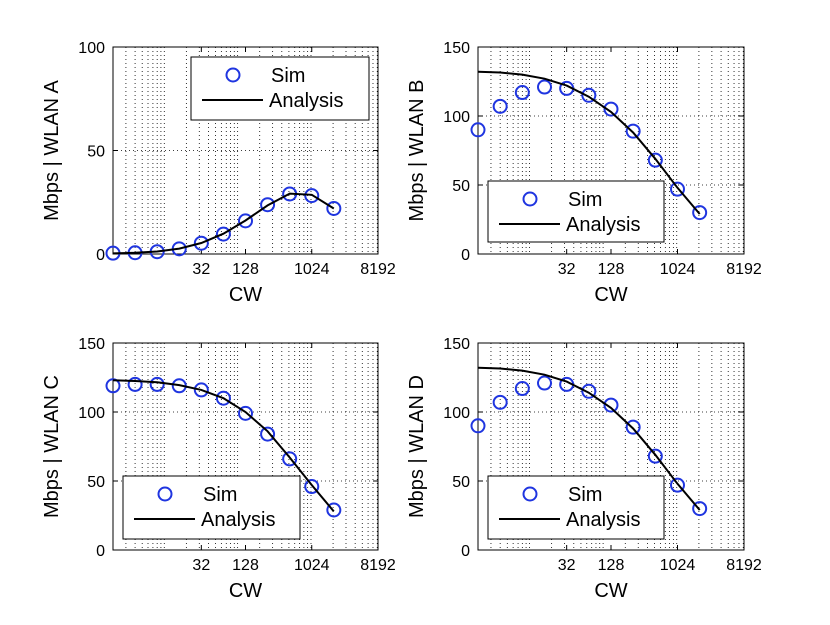 This screenshot has height=625, width=830. Describe the element at coordinates (417, 446) in the screenshot. I see `y-axis-label: Mbps | WLAN D` at that location.